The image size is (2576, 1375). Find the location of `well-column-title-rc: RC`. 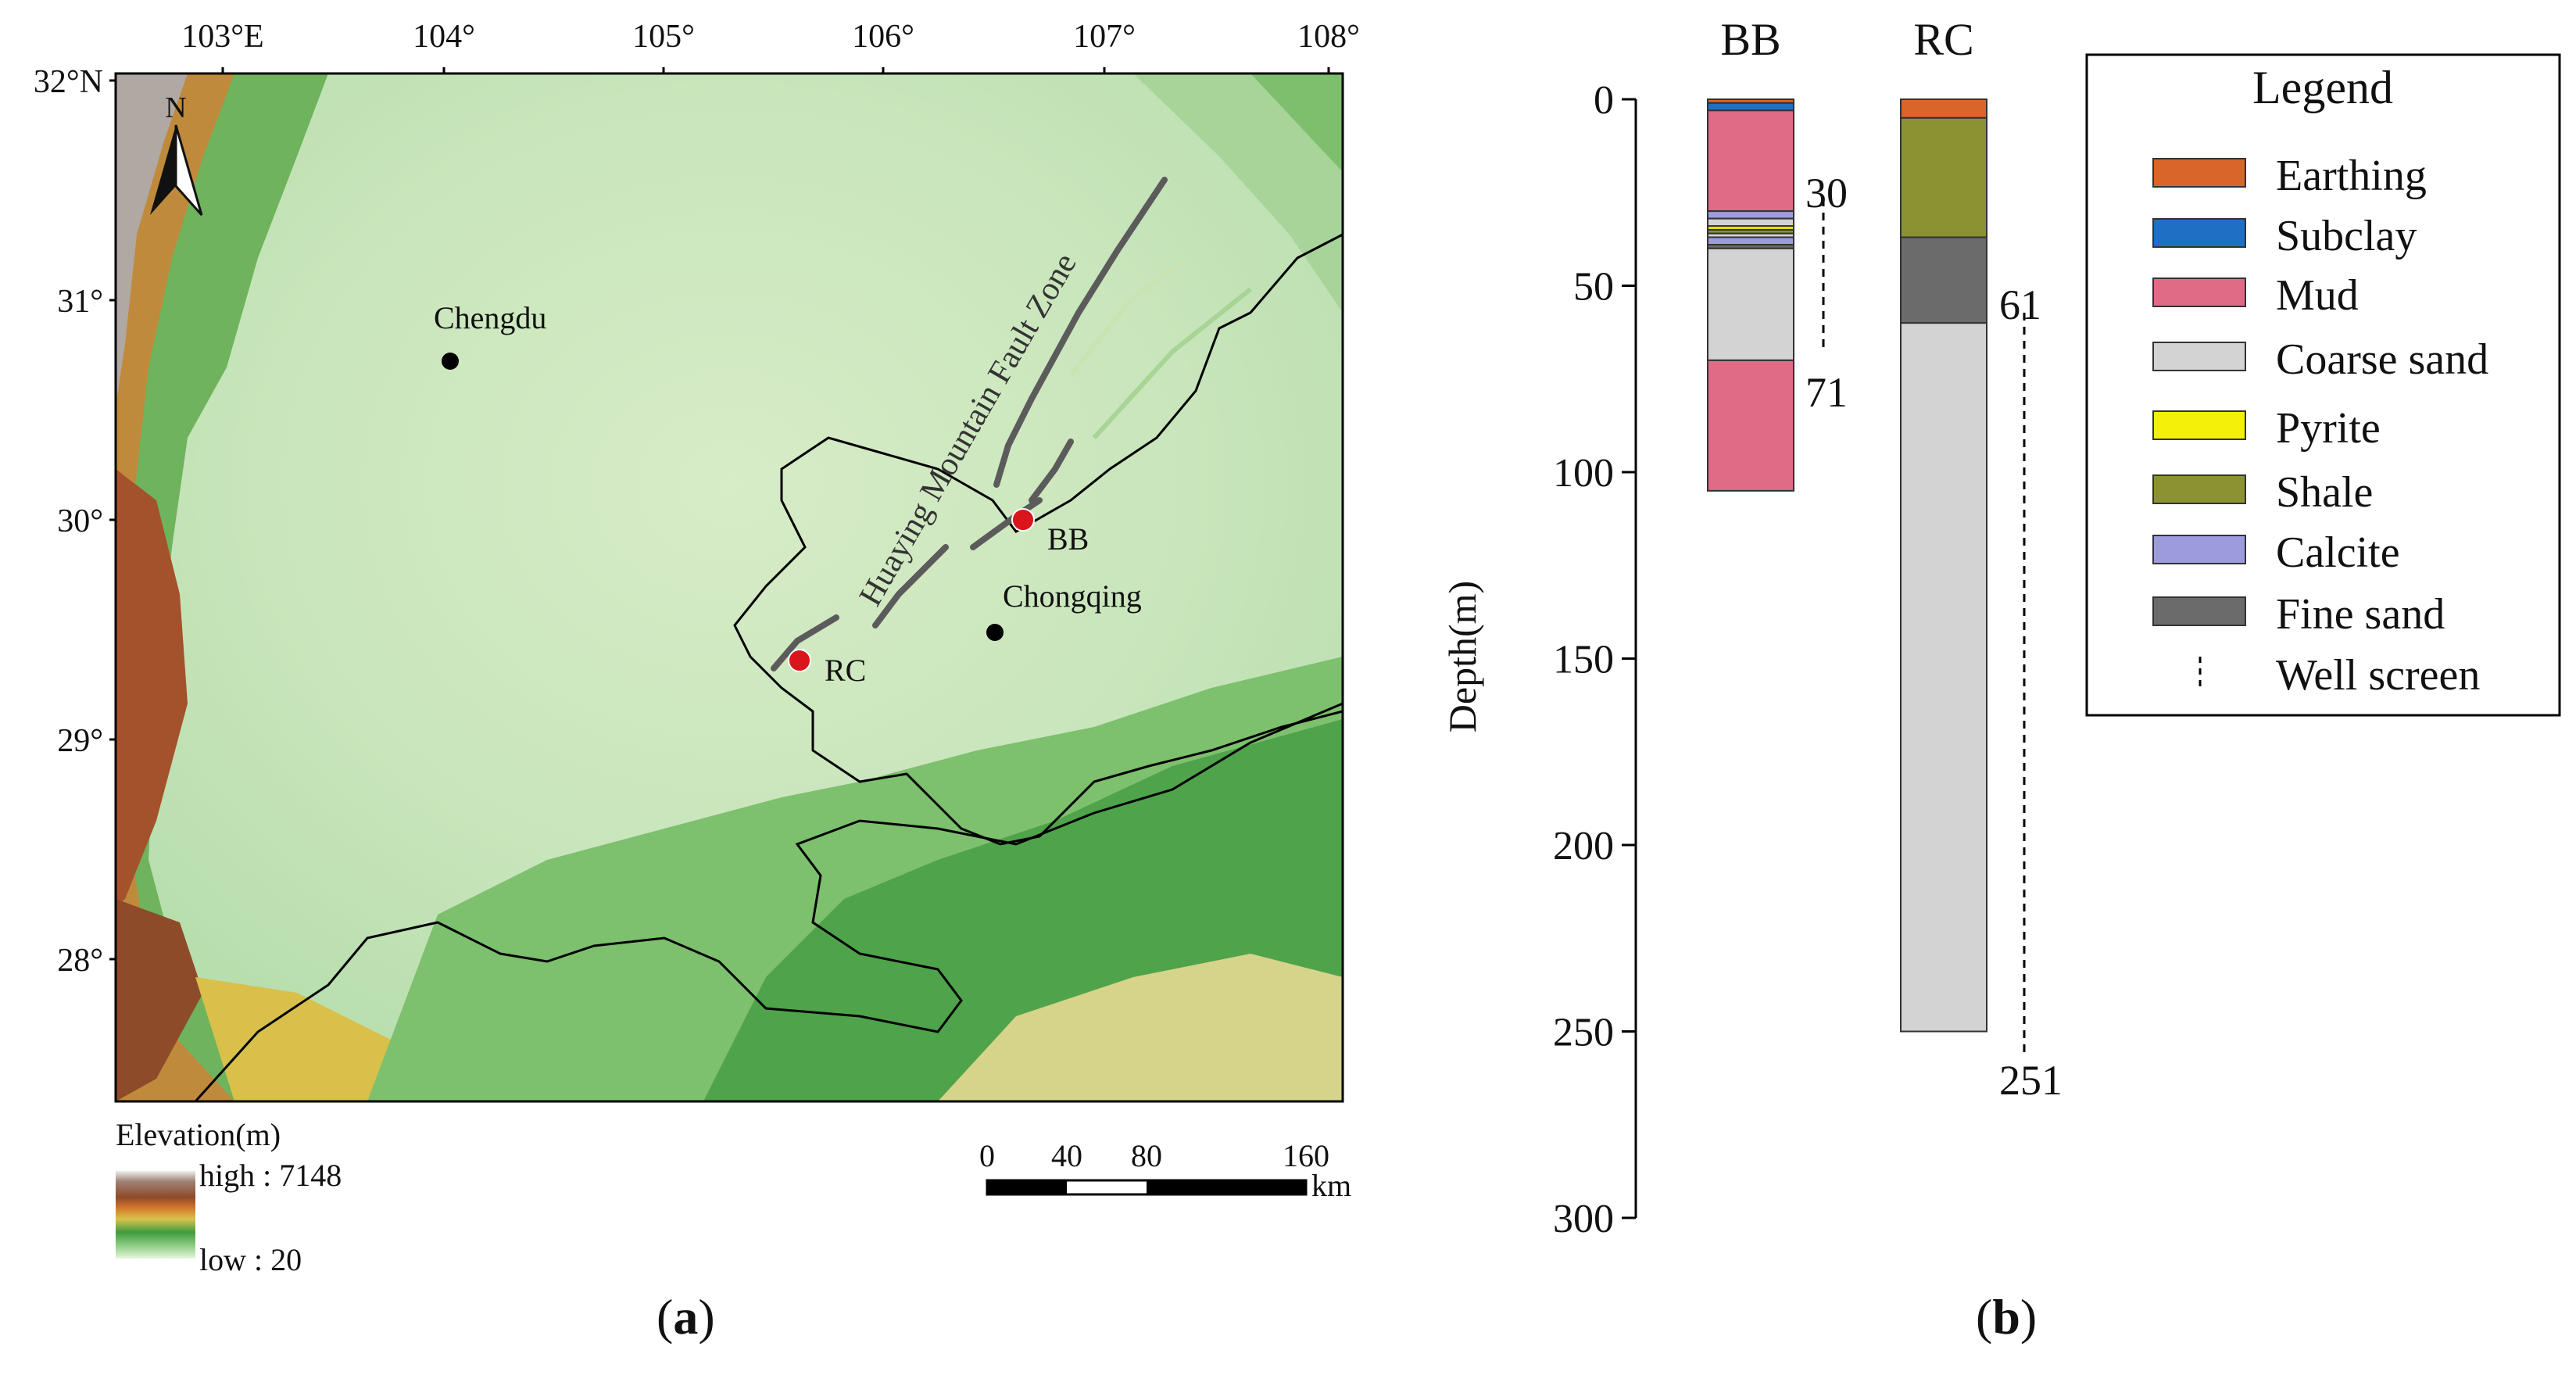

well-column-title-rc: RC is located at coordinates (1943, 39).